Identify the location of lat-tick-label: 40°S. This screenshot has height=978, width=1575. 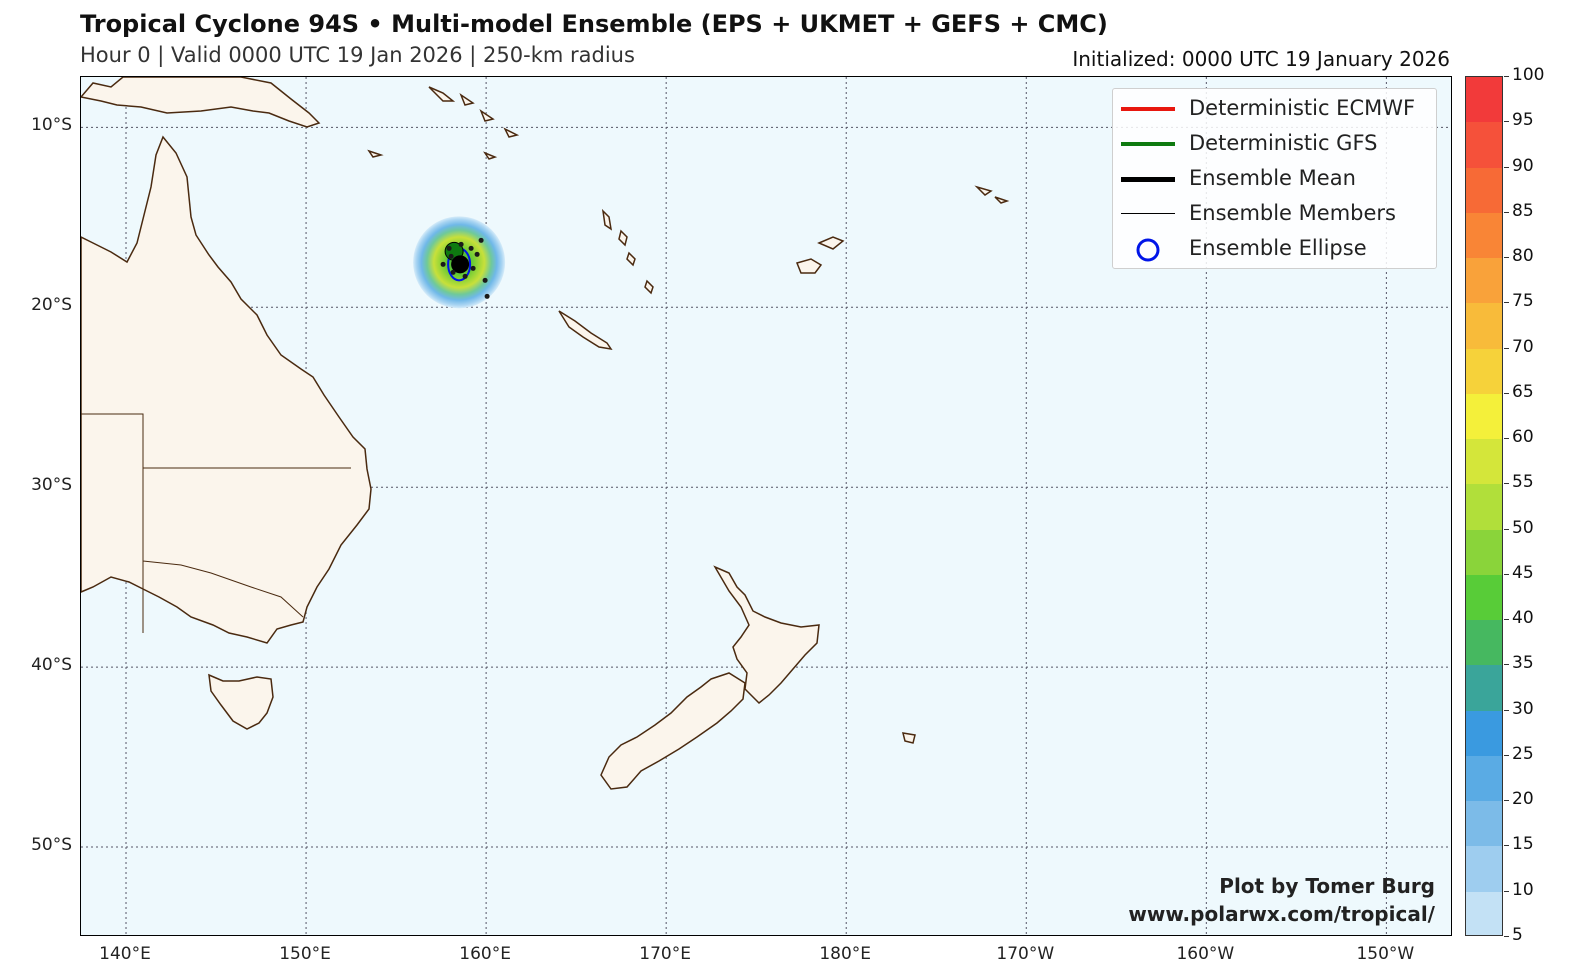
(51, 665).